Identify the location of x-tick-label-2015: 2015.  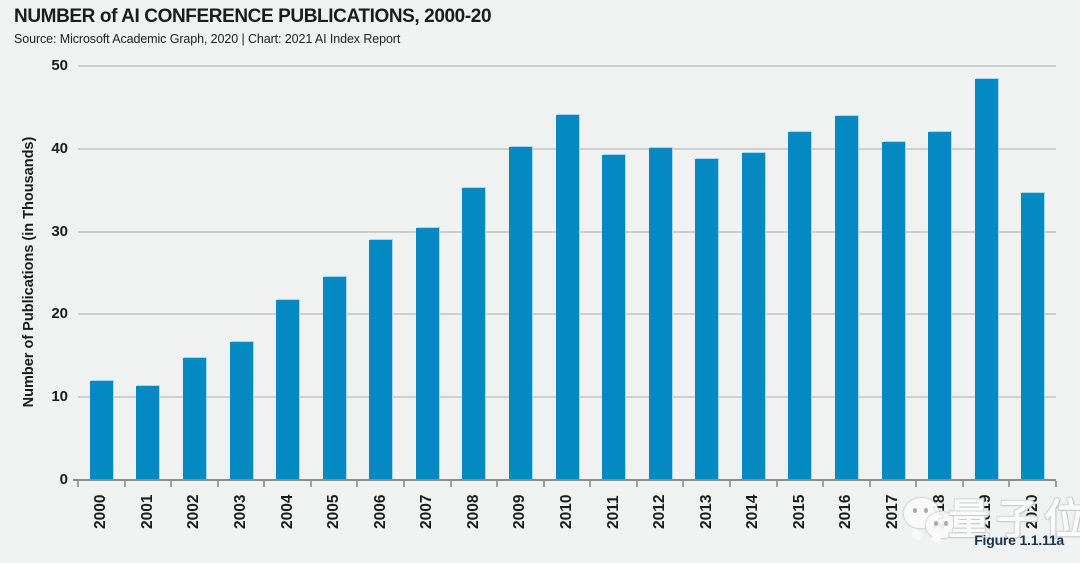
(799, 511).